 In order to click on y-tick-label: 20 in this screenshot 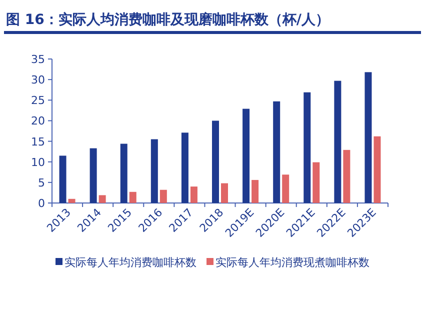, I will do `click(38, 121)`.